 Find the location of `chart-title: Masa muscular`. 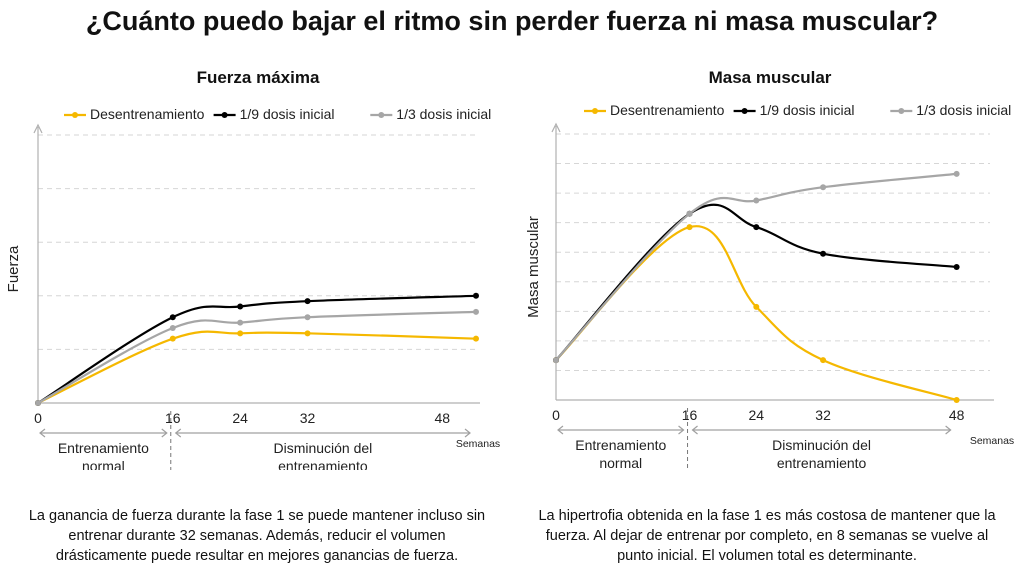

chart-title: Masa muscular is located at coordinates (770, 77).